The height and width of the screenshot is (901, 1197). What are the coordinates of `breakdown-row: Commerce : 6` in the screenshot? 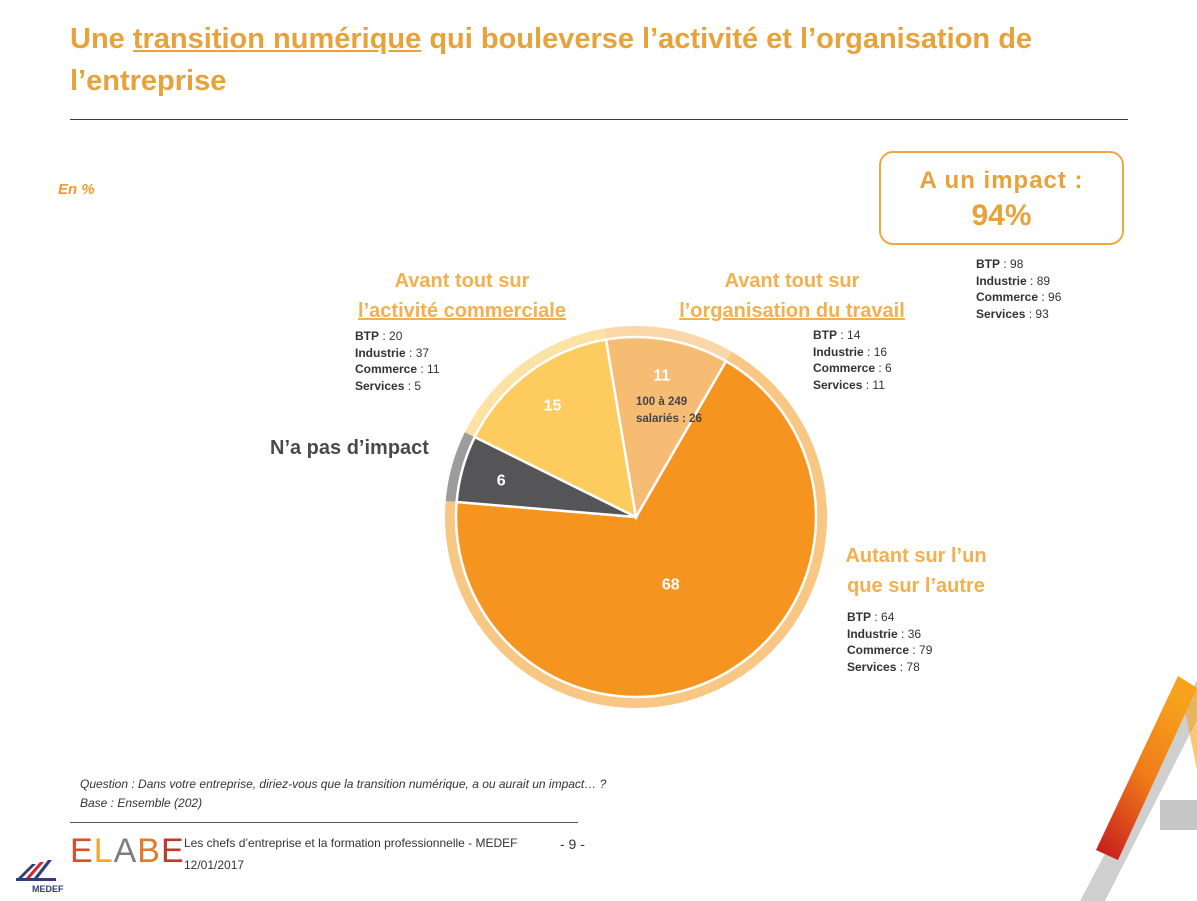 It's located at (852, 368).